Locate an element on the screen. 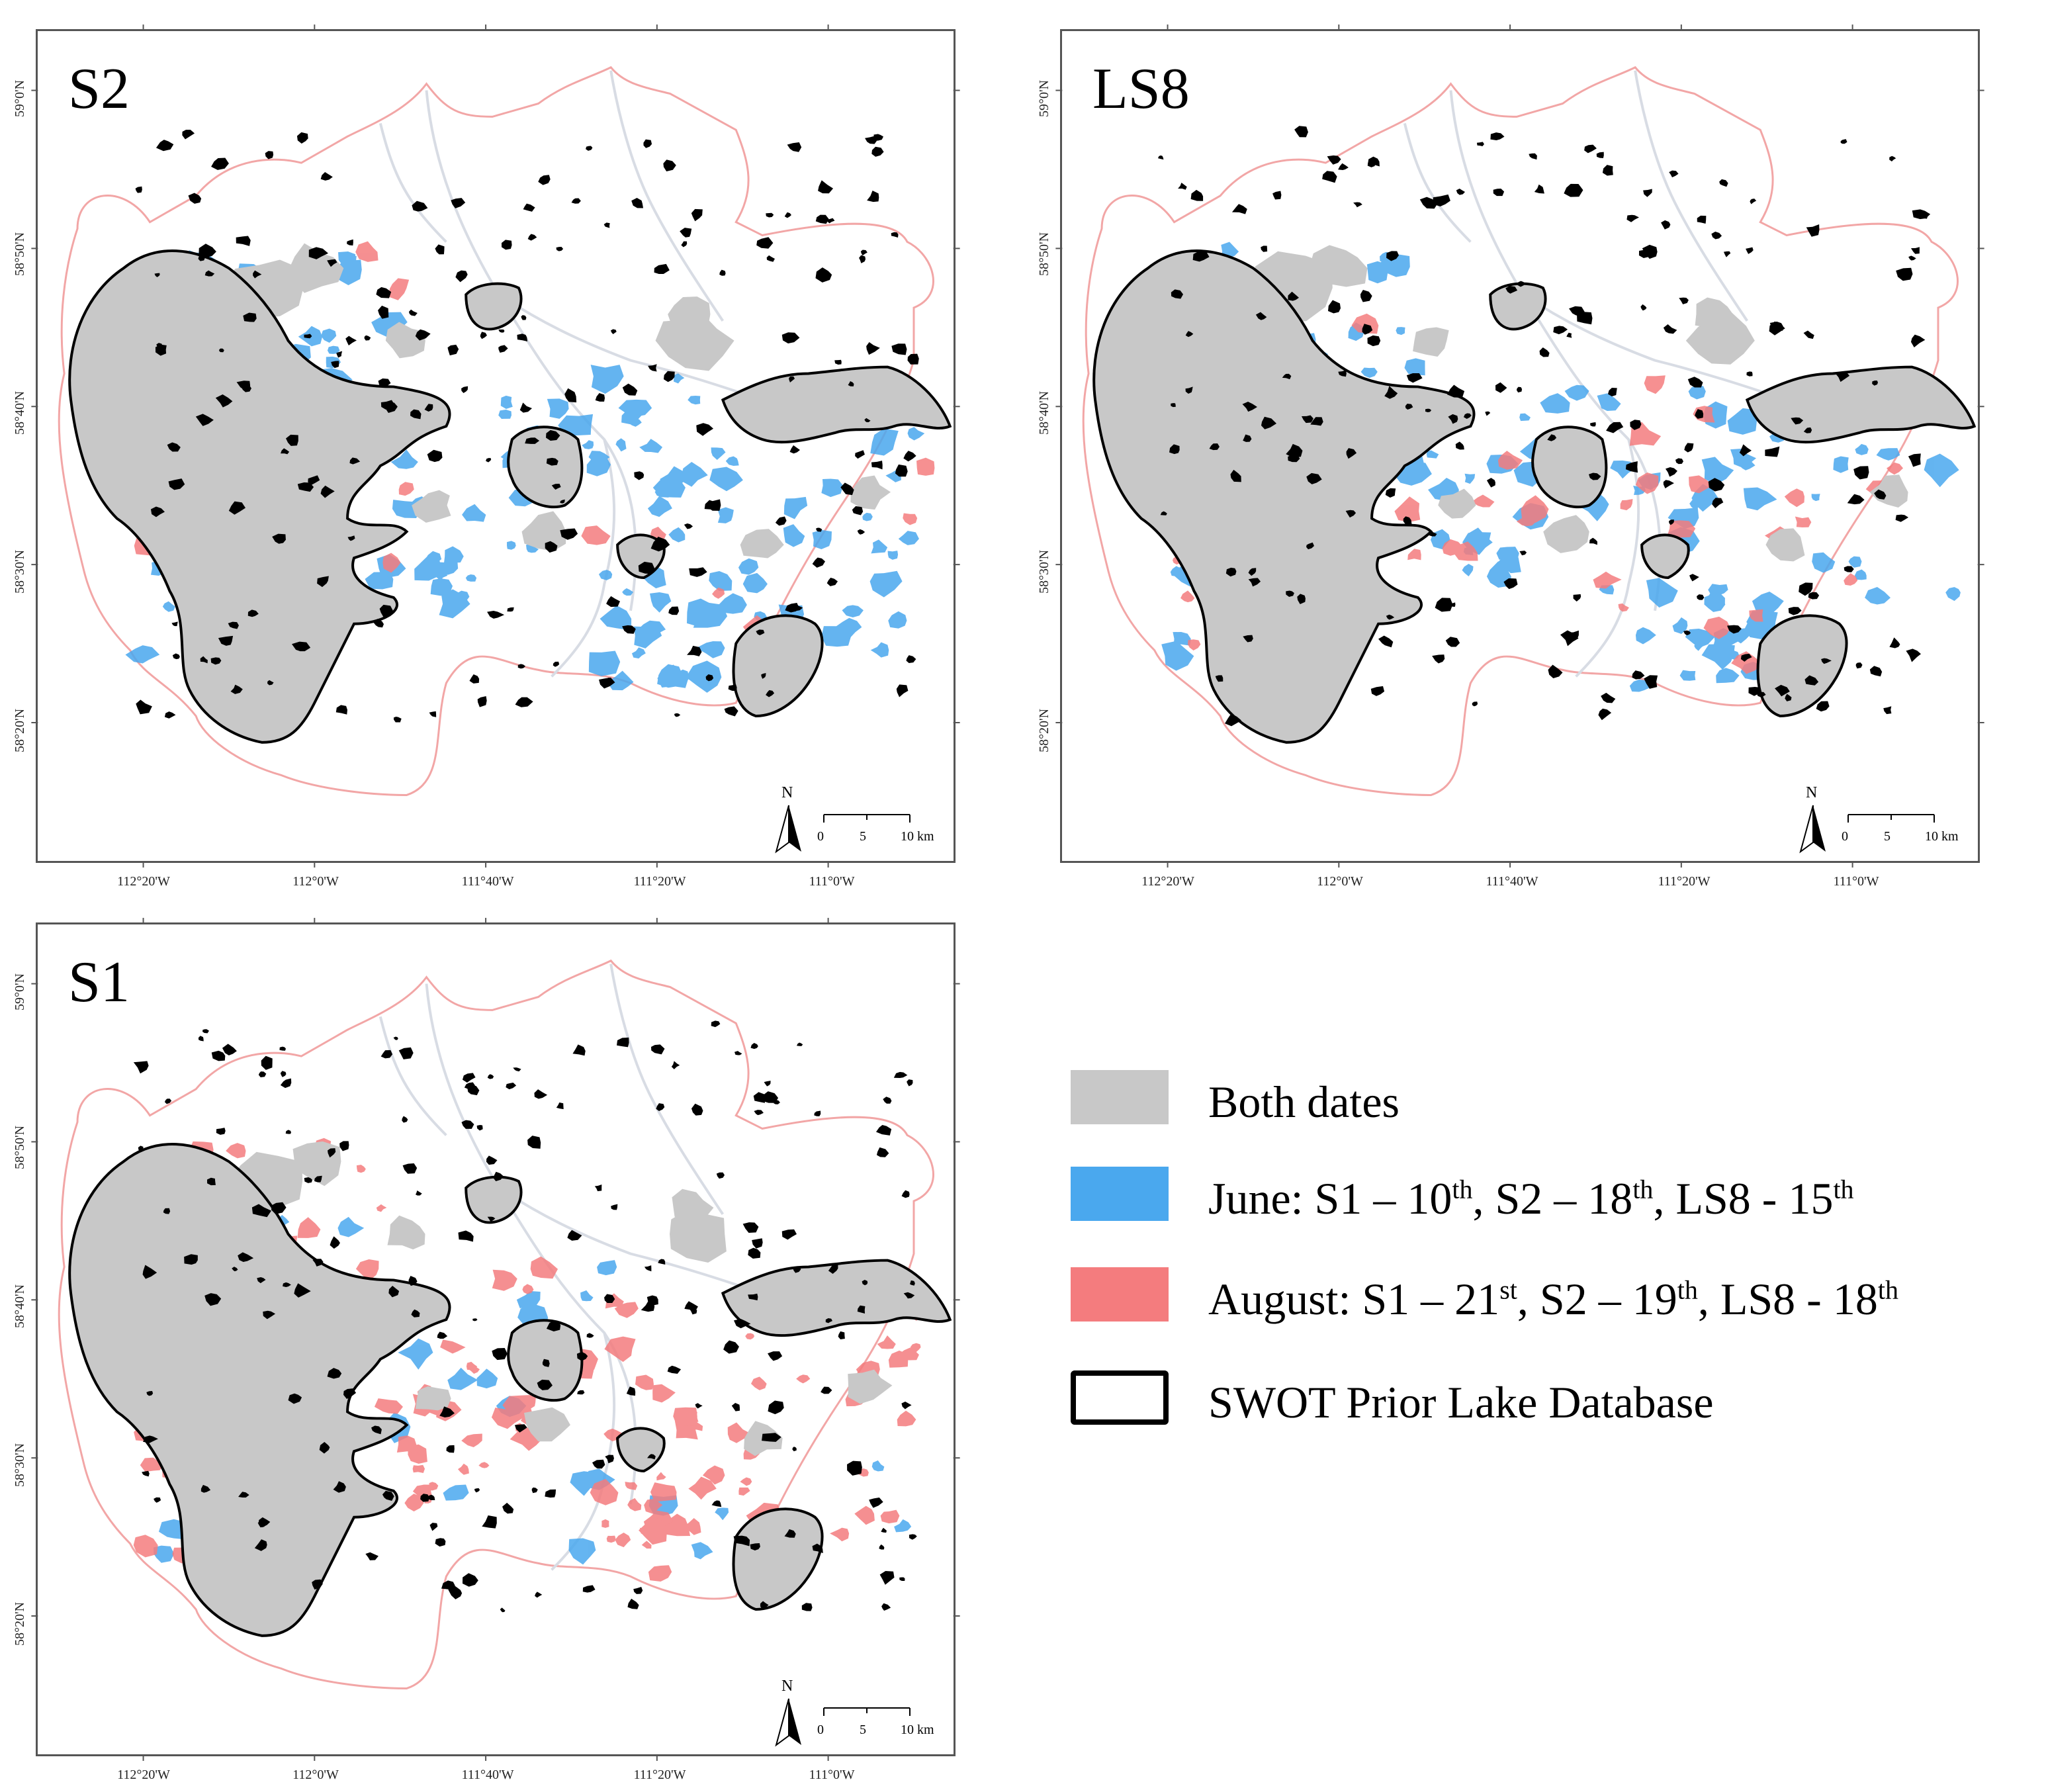 Image resolution: width=2046 pixels, height=1792 pixels. legend-swatch-swot is located at coordinates (1120, 1397).